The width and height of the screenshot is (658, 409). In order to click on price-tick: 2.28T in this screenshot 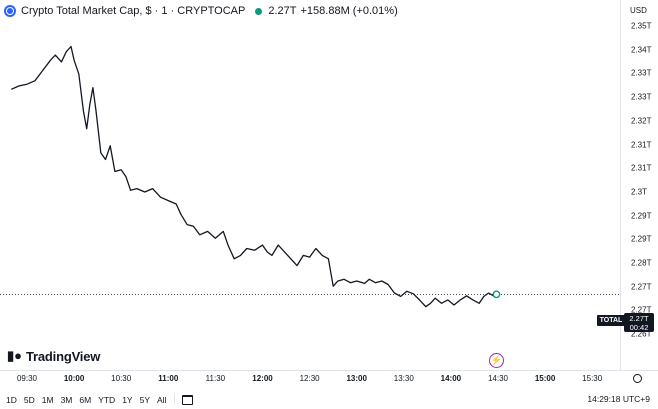, I will do `click(641, 263)`.